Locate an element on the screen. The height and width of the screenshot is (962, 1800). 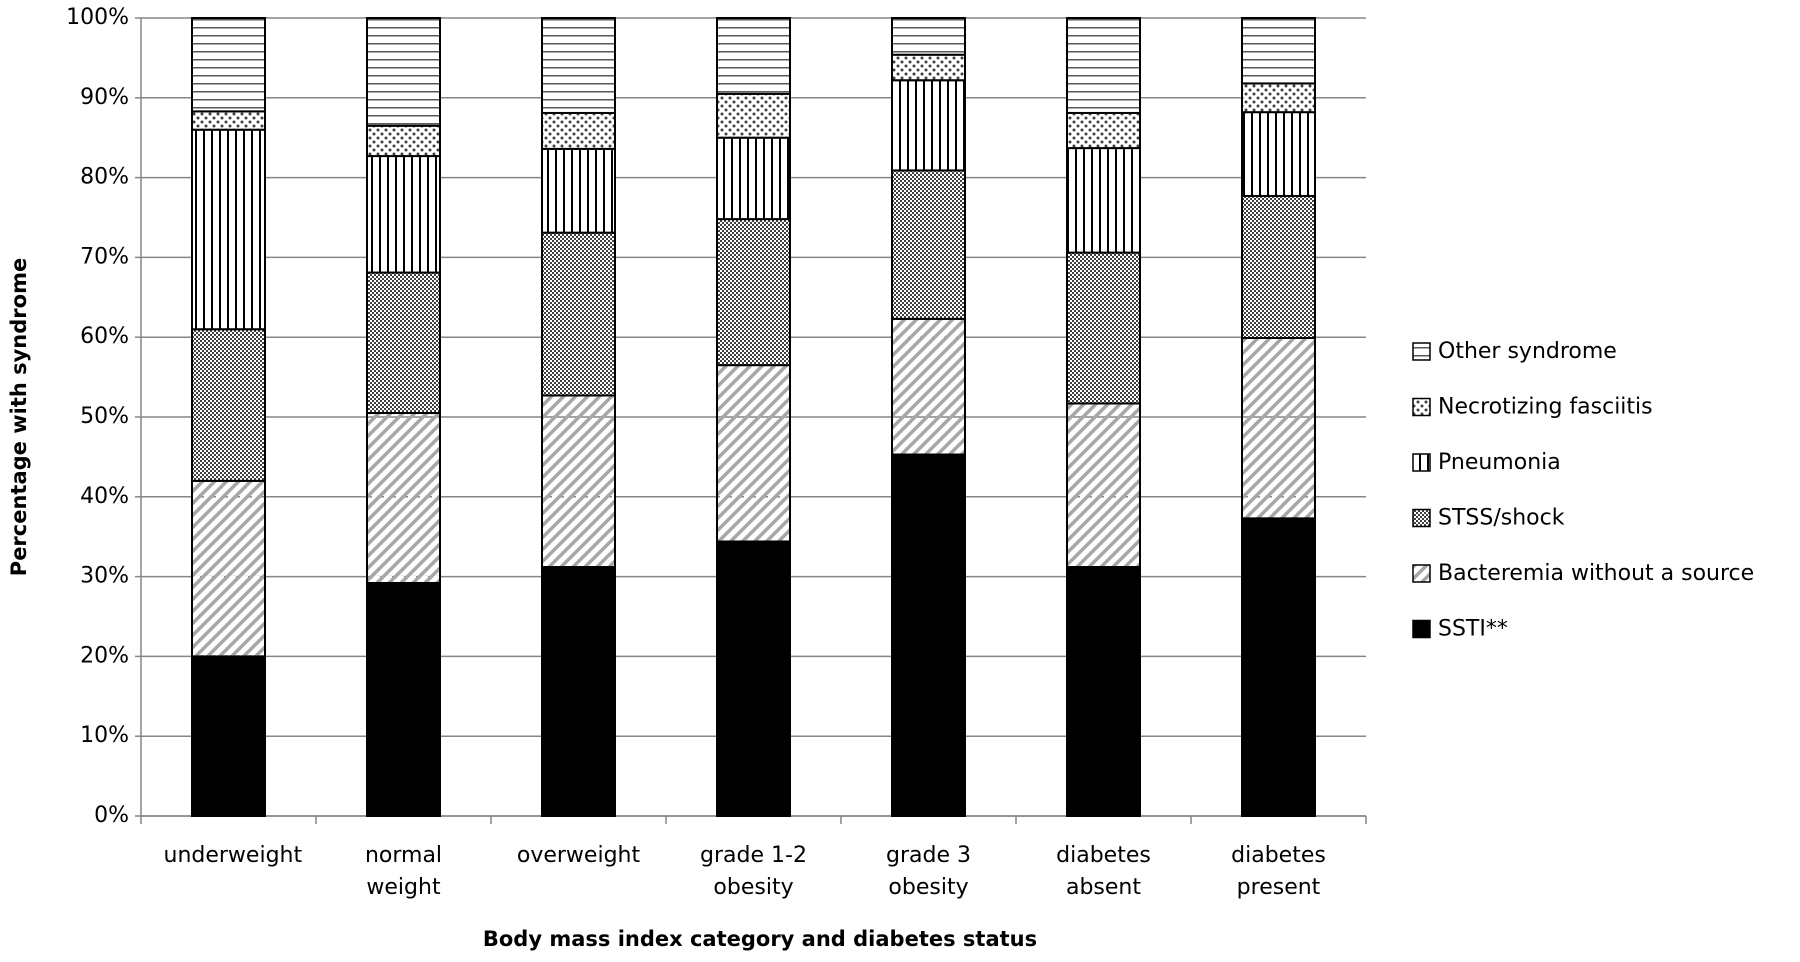
y-tick-label: 10% is located at coordinates (104, 735).